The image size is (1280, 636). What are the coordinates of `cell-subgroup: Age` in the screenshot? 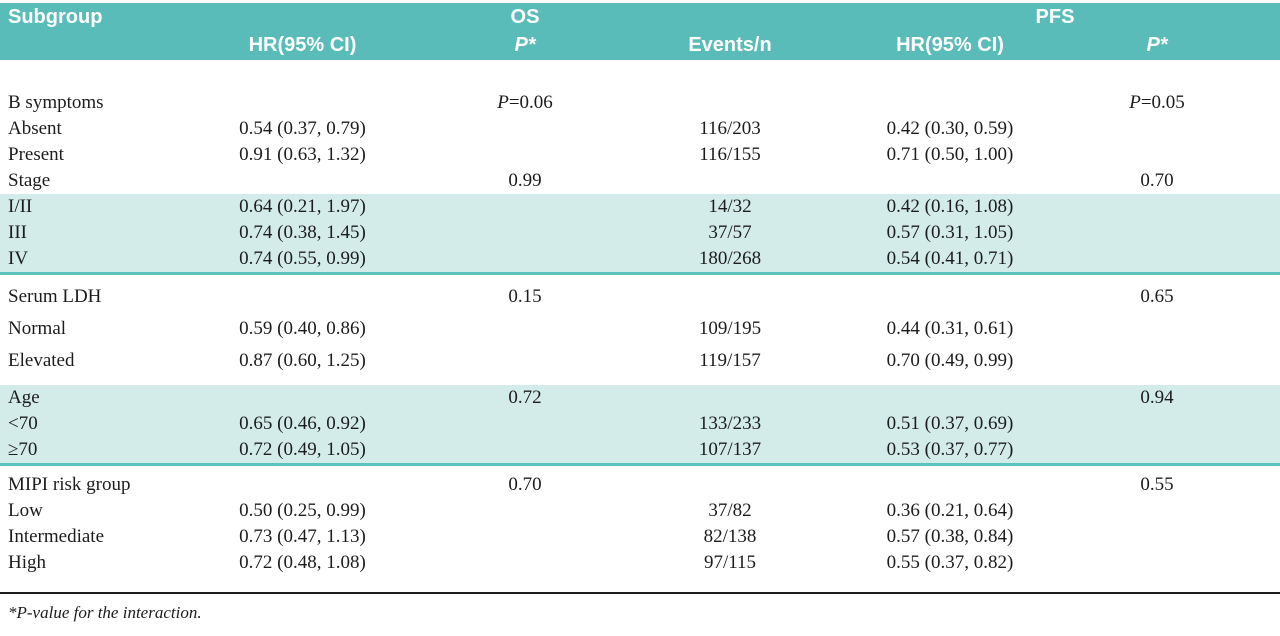 It's located at (92, 398).